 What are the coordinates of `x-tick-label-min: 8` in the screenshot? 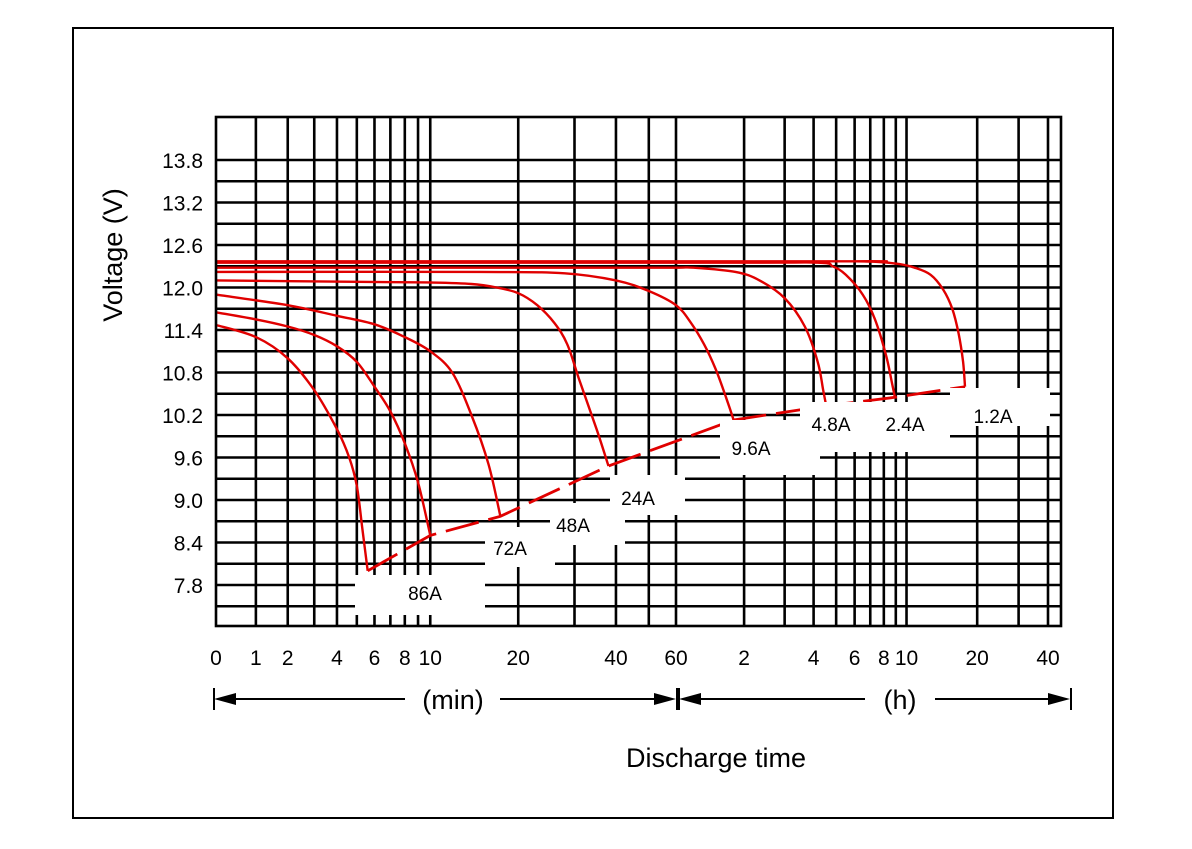 It's located at (405, 658).